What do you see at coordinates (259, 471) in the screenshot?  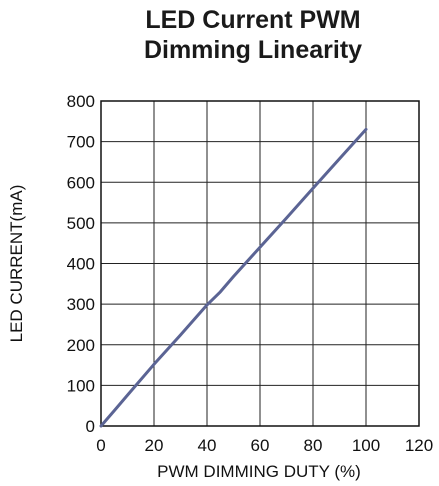 I see `x-axis-title: PWM DIMMING DUTY (%)` at bounding box center [259, 471].